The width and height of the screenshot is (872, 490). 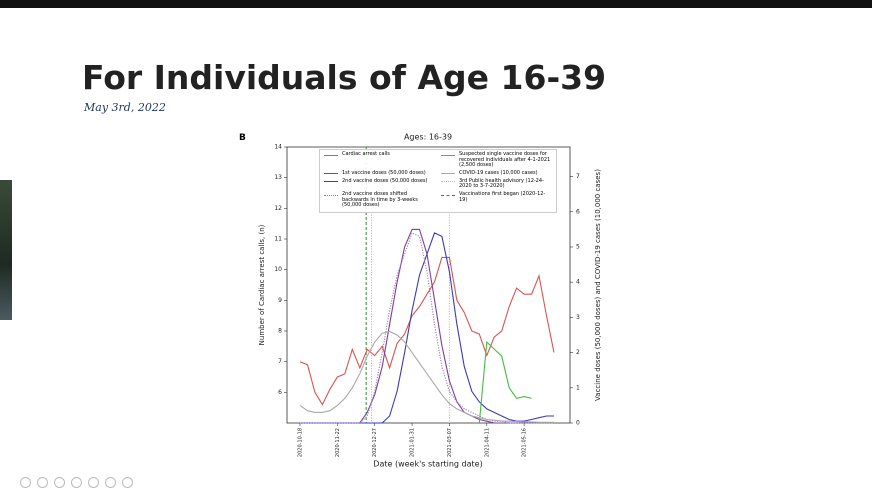 I want to click on x-tick-label: 2021-05-16, so click(x=525, y=442).